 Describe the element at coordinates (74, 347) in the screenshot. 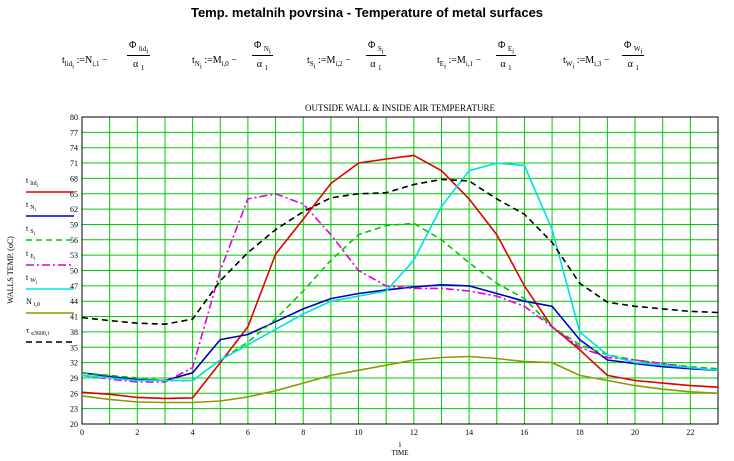

I see `y-tick-label: 35` at that location.